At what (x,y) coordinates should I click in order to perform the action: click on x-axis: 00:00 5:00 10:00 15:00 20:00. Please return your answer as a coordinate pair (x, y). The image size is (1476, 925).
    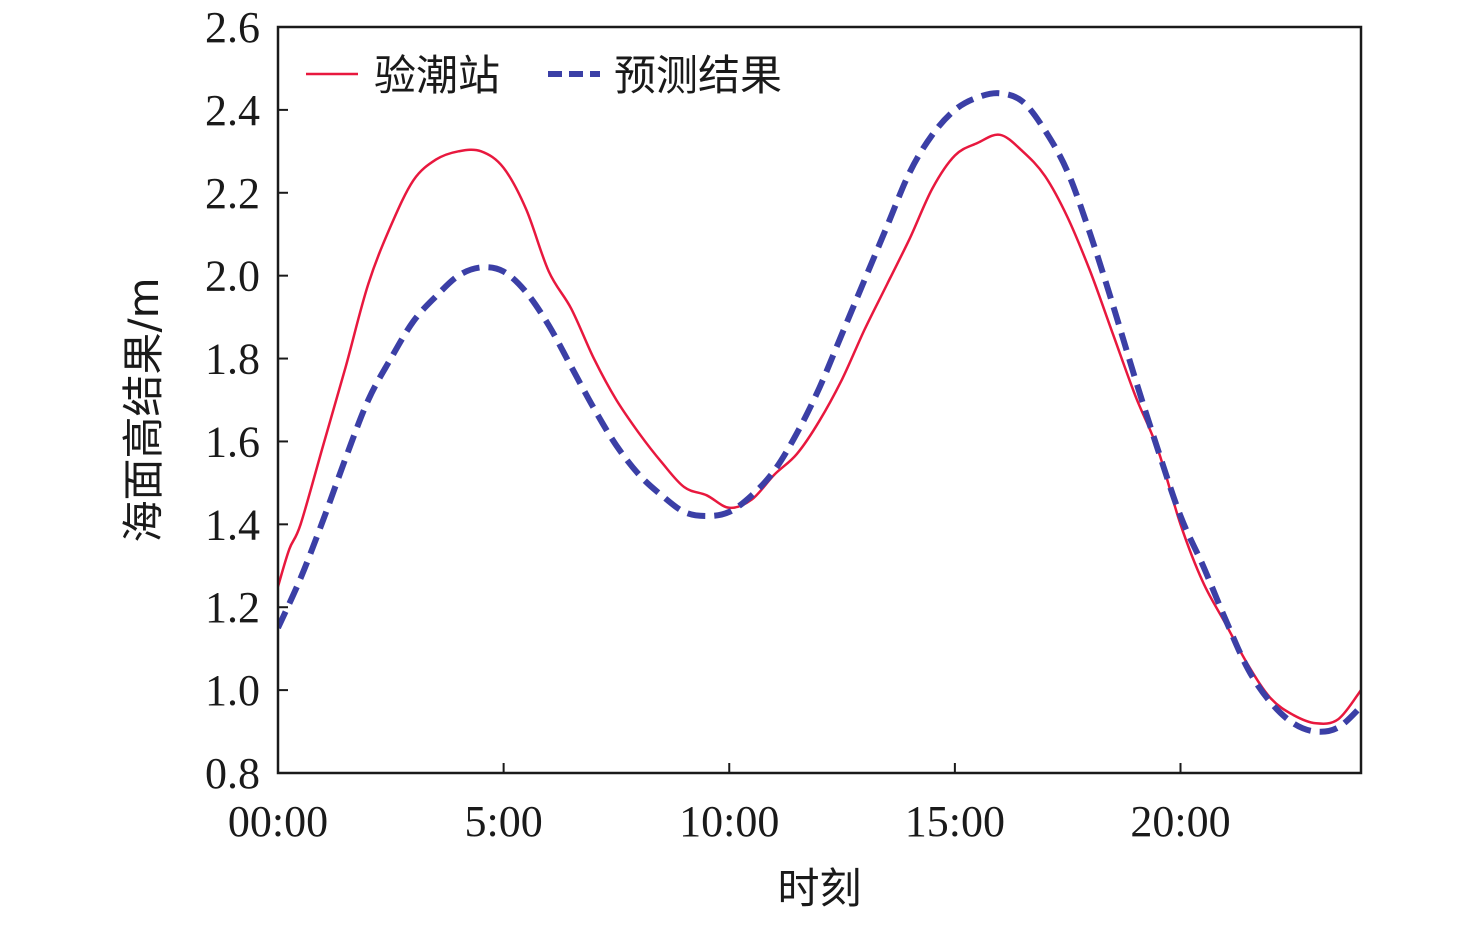
    Looking at the image, I should click on (729, 804).